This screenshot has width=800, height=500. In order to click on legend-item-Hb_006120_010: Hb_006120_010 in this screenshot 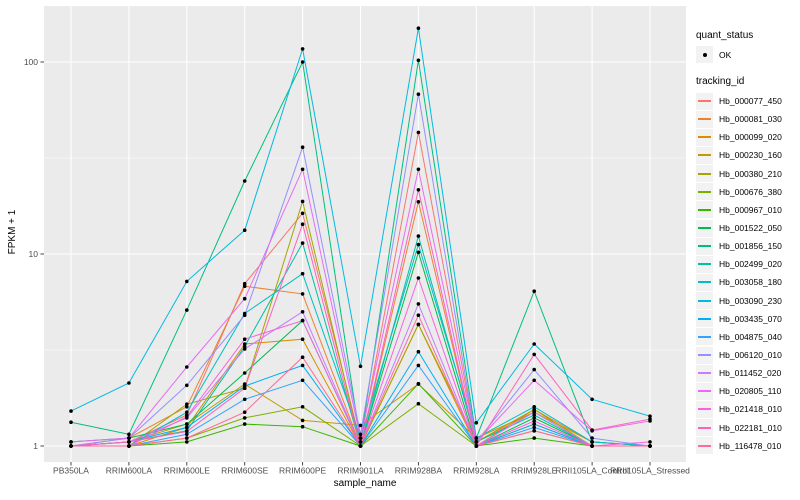, I will do `click(748, 355)`.